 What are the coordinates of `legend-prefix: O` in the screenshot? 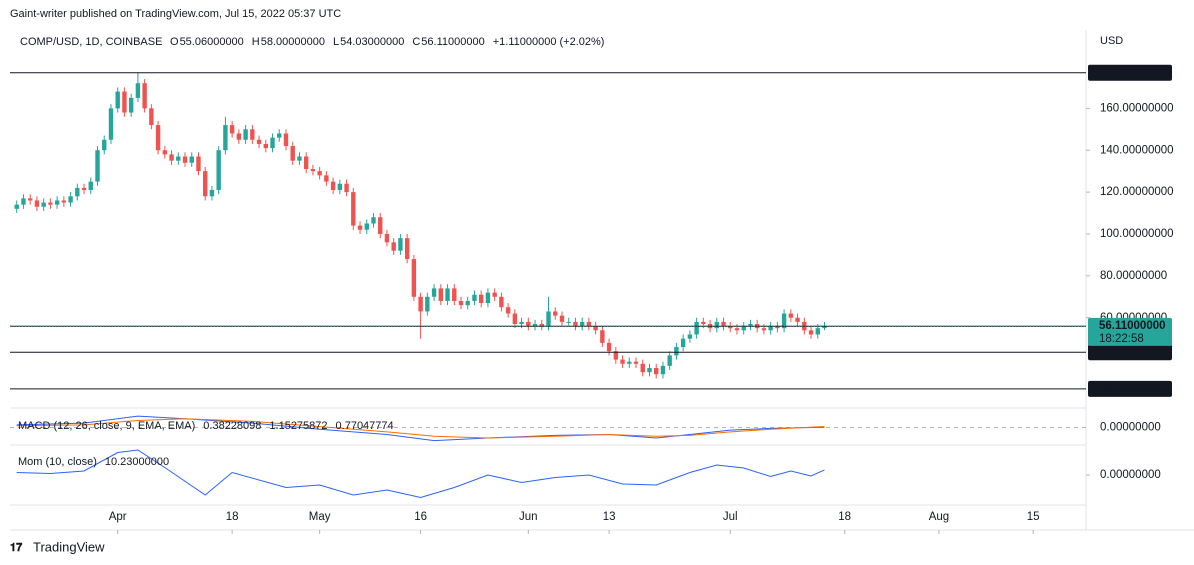 It's located at (174, 42).